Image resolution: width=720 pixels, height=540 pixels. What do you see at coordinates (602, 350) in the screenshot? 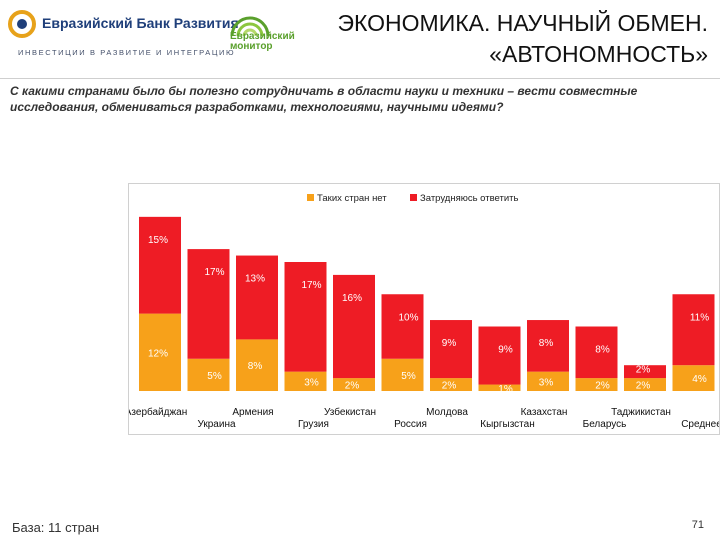
I see `data-label-10-series-2: 8%` at bounding box center [602, 350].